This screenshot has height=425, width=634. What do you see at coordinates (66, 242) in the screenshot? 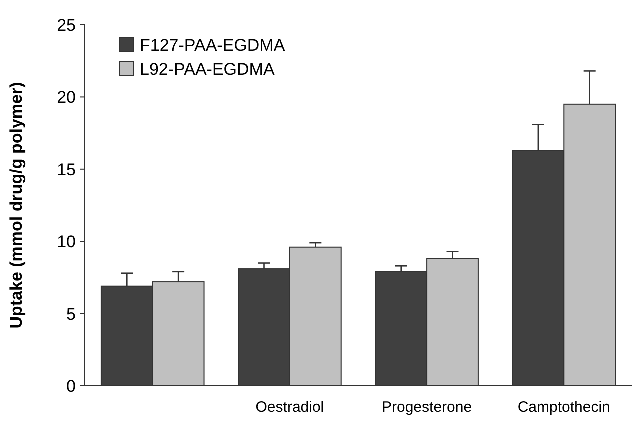
I see `y-tick-label: 10` at bounding box center [66, 242].